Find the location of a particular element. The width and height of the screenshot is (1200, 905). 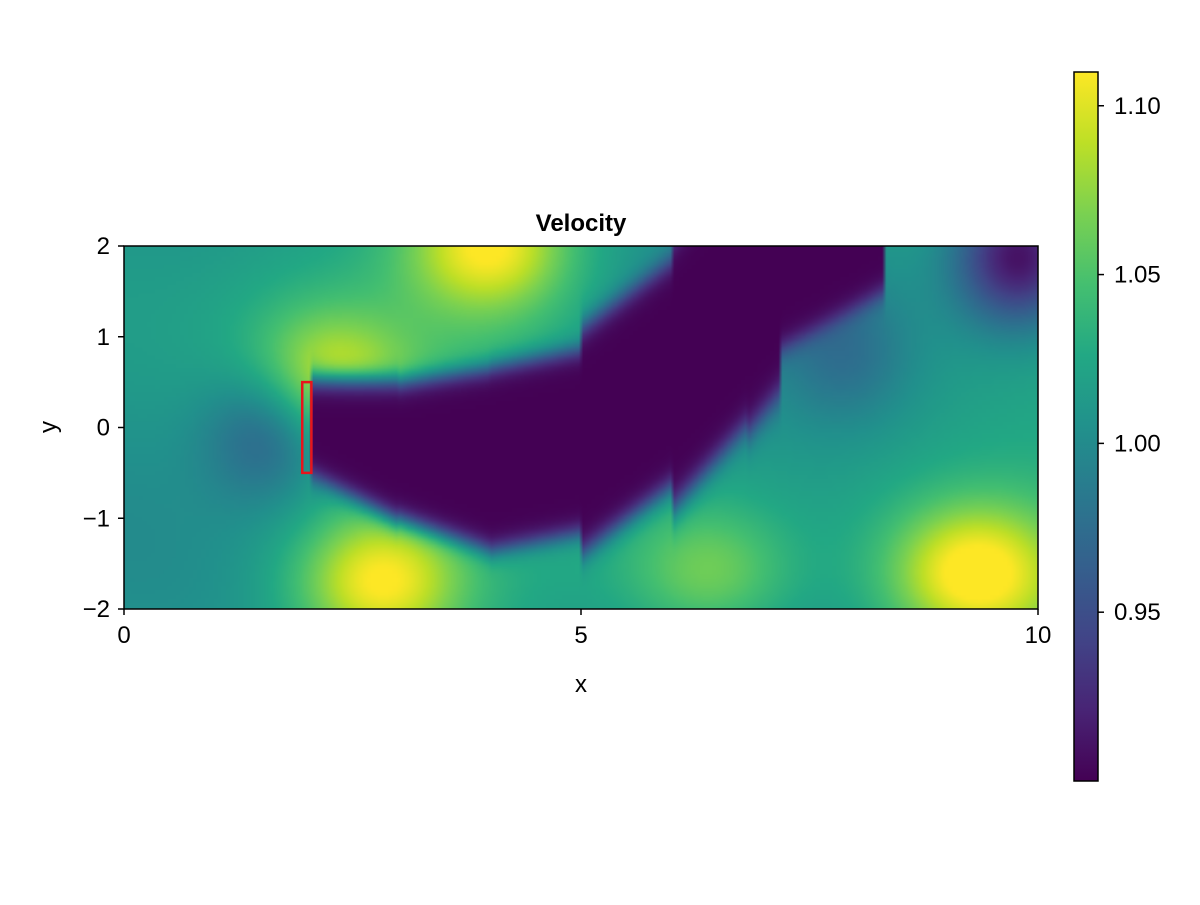

obstacle-marker is located at coordinates (306, 427).